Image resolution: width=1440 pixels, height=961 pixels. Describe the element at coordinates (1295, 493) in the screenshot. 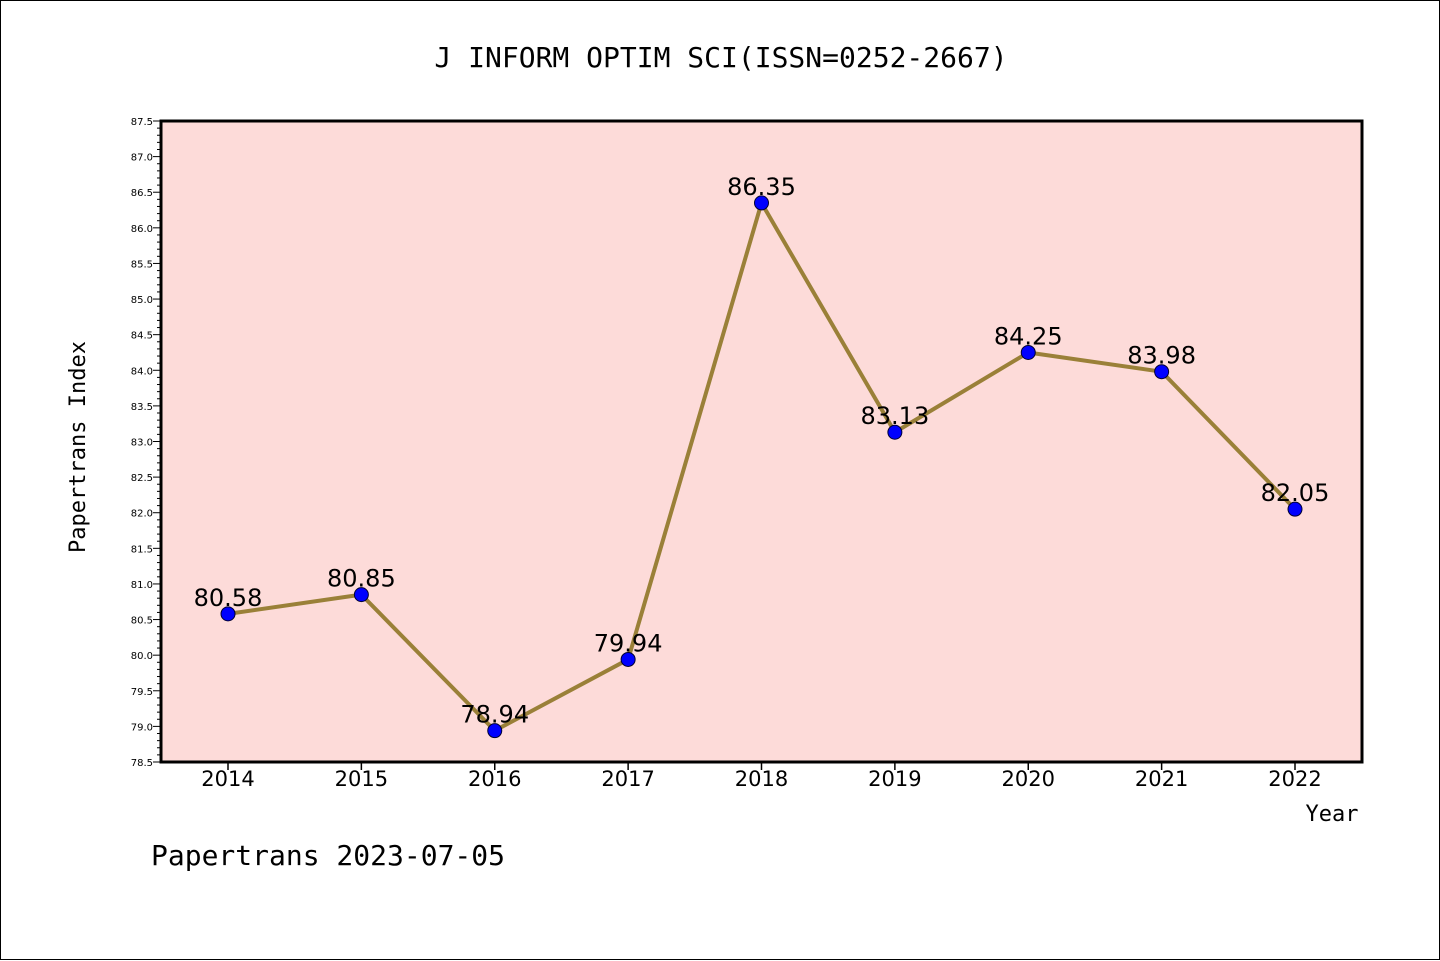

I see `data-label: 82.05` at that location.